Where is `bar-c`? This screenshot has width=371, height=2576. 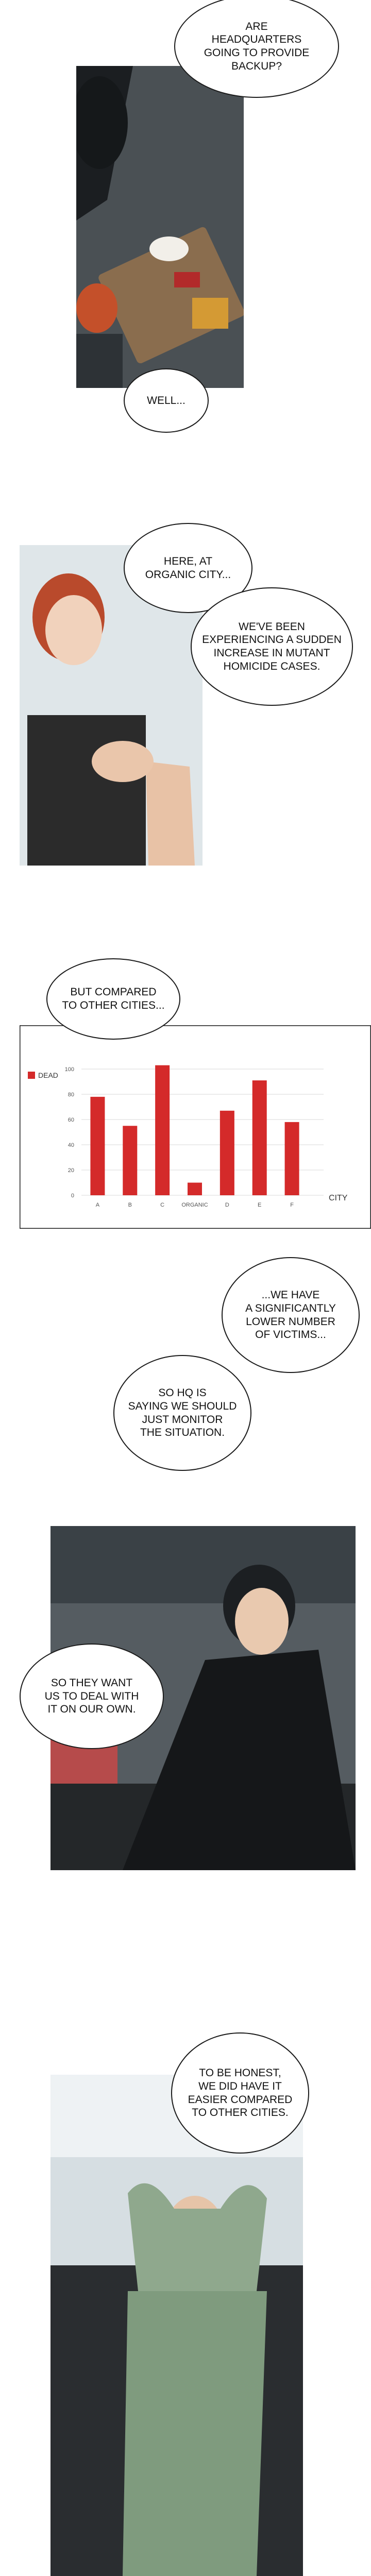 bar-c is located at coordinates (162, 1130).